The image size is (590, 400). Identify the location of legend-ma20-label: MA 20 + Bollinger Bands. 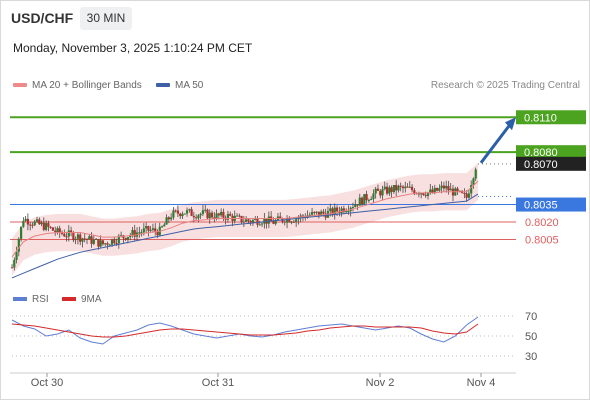
(87, 85).